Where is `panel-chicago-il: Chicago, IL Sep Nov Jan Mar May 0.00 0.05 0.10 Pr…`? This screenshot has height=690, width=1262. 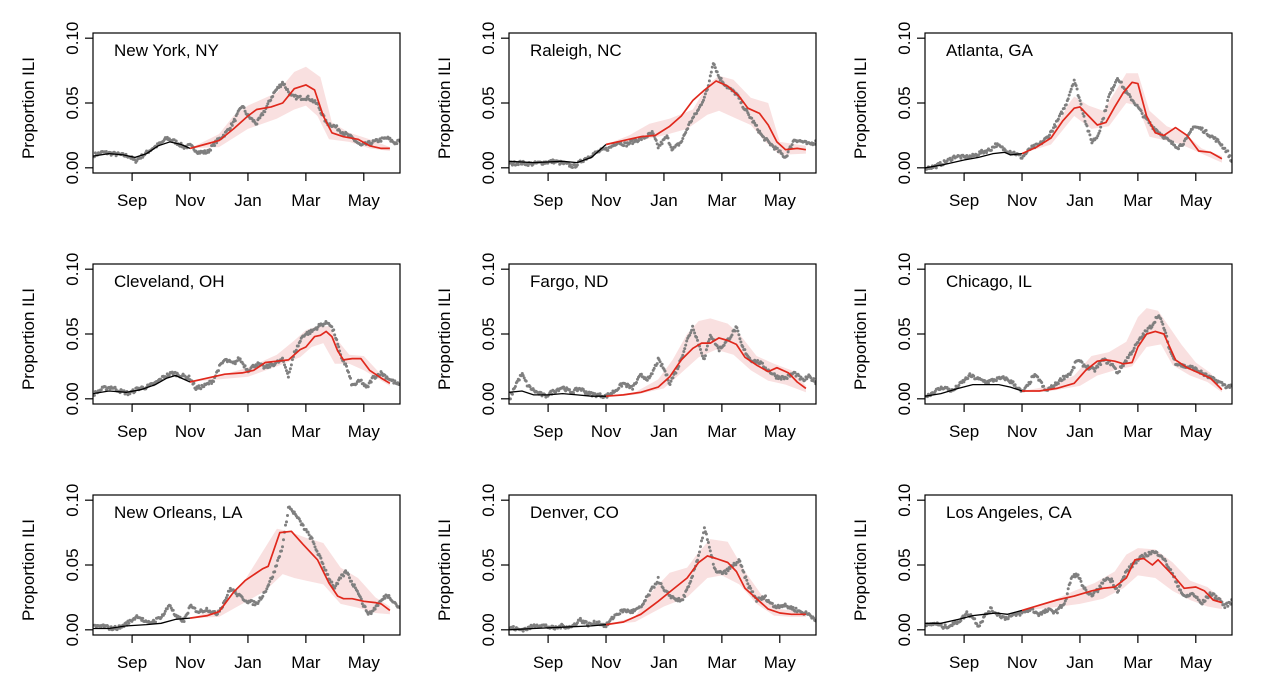 panel-chicago-il: Chicago, IL Sep Nov Jan Mar May 0.00 0.05 0.10 Pr… is located at coordinates (1042, 347).